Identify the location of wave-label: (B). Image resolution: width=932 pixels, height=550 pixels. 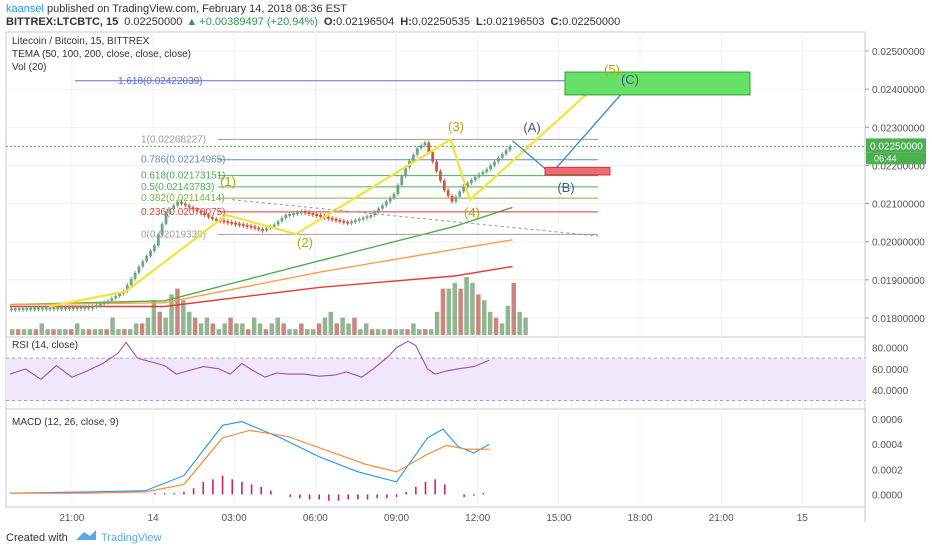
(565, 187).